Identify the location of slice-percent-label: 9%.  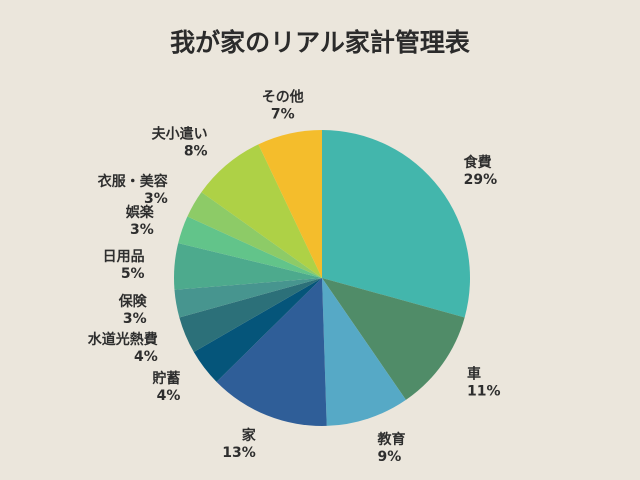
(390, 457).